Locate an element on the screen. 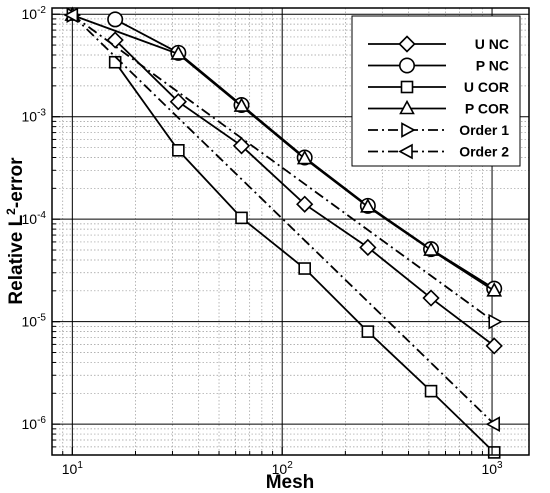 The width and height of the screenshot is (550, 493). legend-item-order-1: Order 1 is located at coordinates (438, 130).